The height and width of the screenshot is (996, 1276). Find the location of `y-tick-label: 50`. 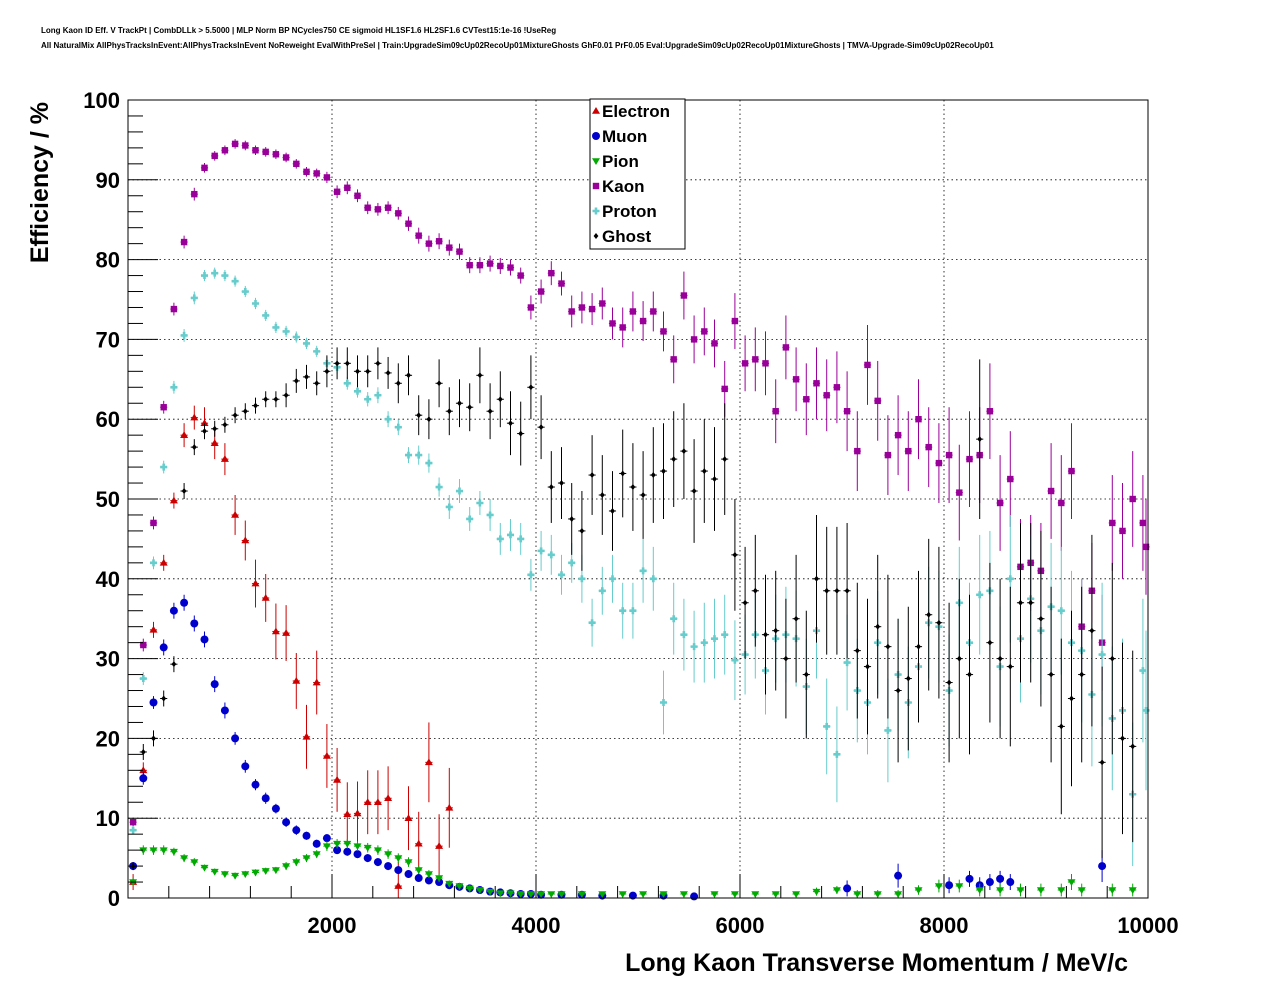

y-tick-label: 50 is located at coordinates (108, 499).